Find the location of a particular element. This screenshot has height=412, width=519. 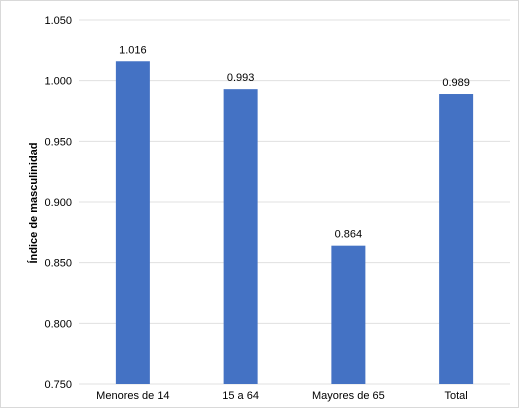

y-axis-label: Índice de masculinidad is located at coordinates (33, 202).